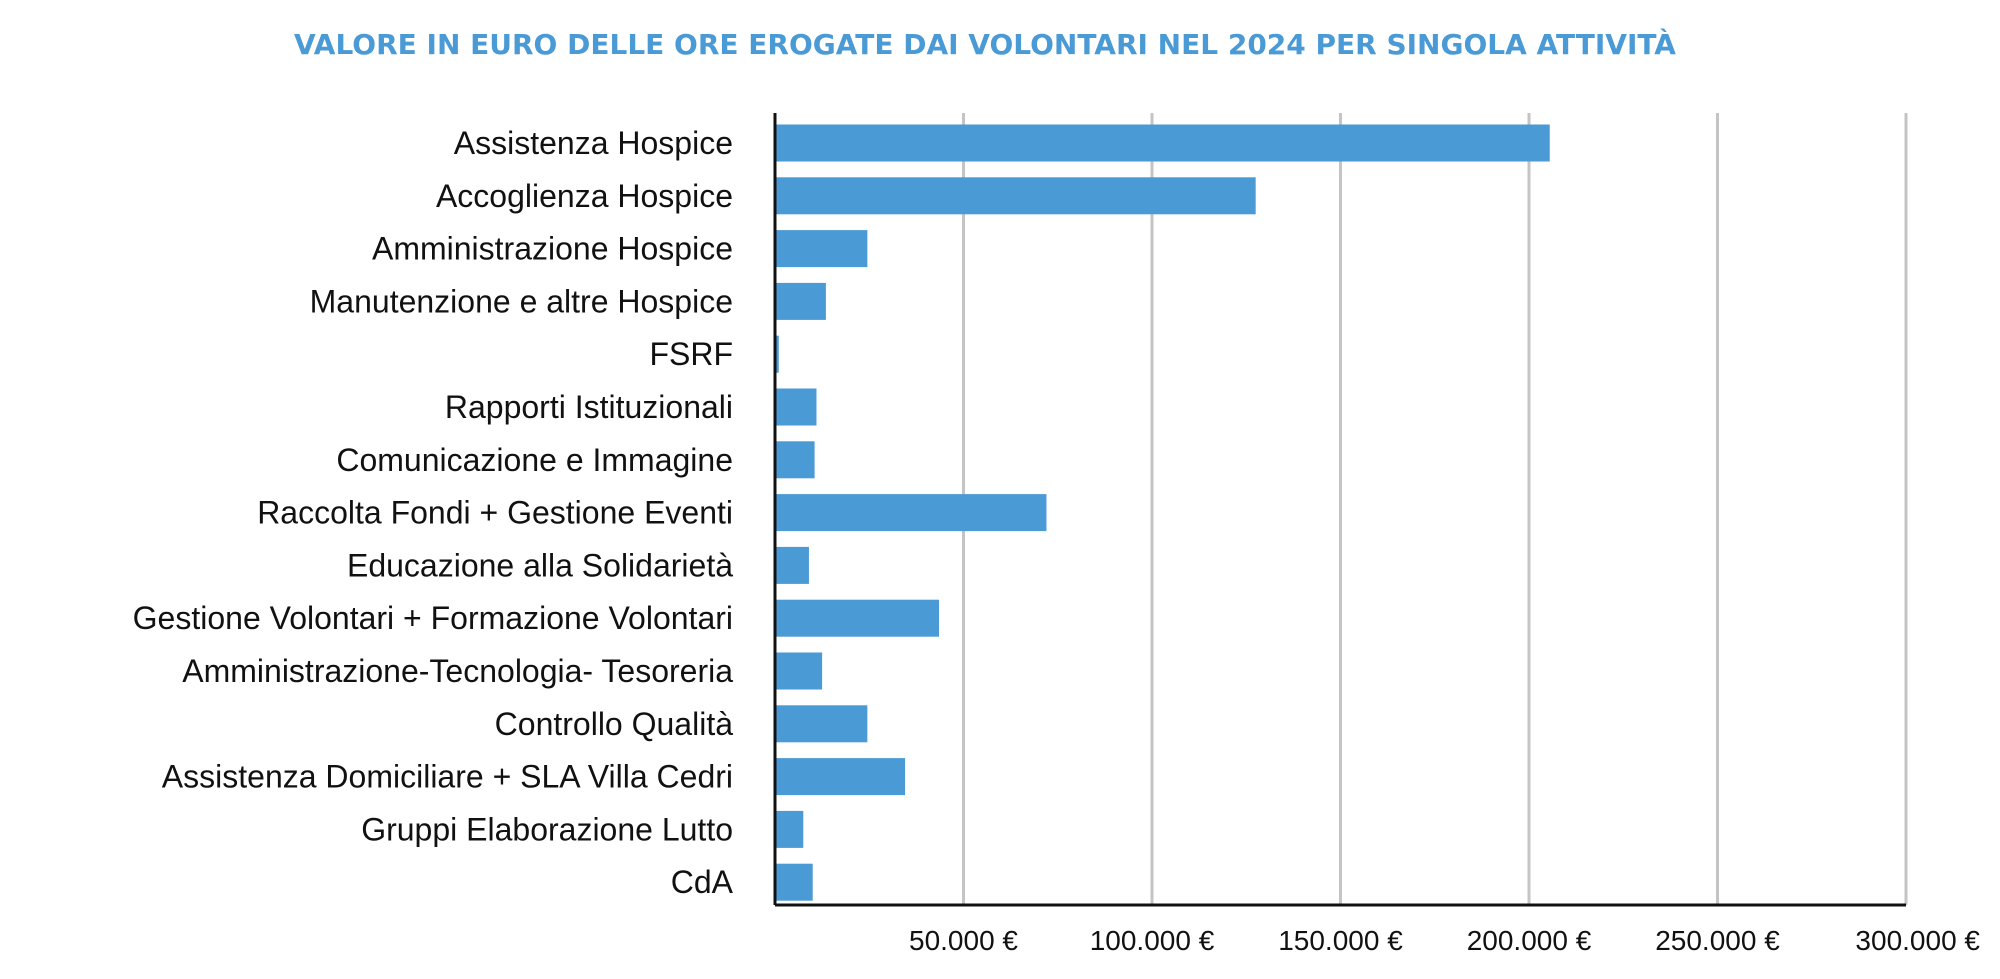 This screenshot has height=979, width=2000. What do you see at coordinates (534, 460) in the screenshot?
I see `category-label: Comunicazione e Immagine` at bounding box center [534, 460].